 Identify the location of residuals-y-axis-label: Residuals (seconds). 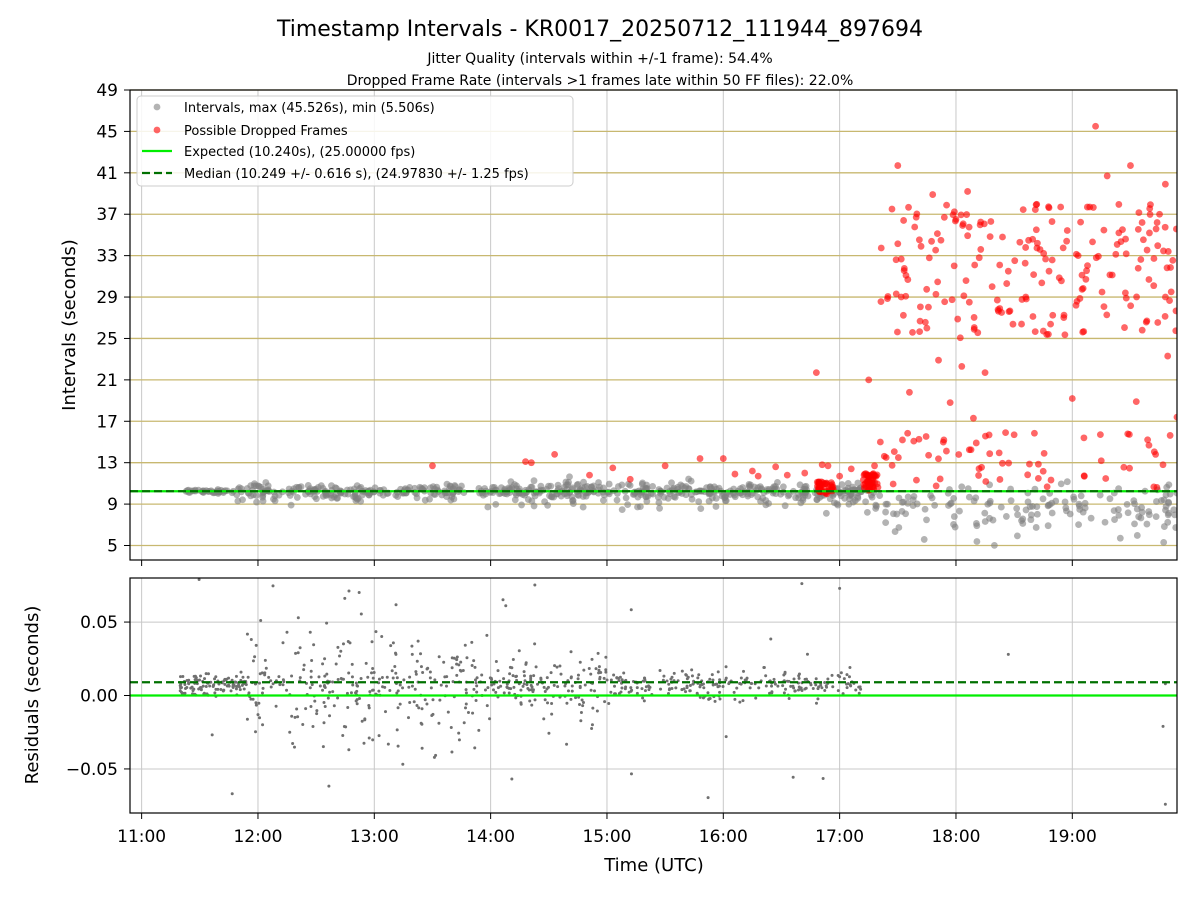
(32, 695).